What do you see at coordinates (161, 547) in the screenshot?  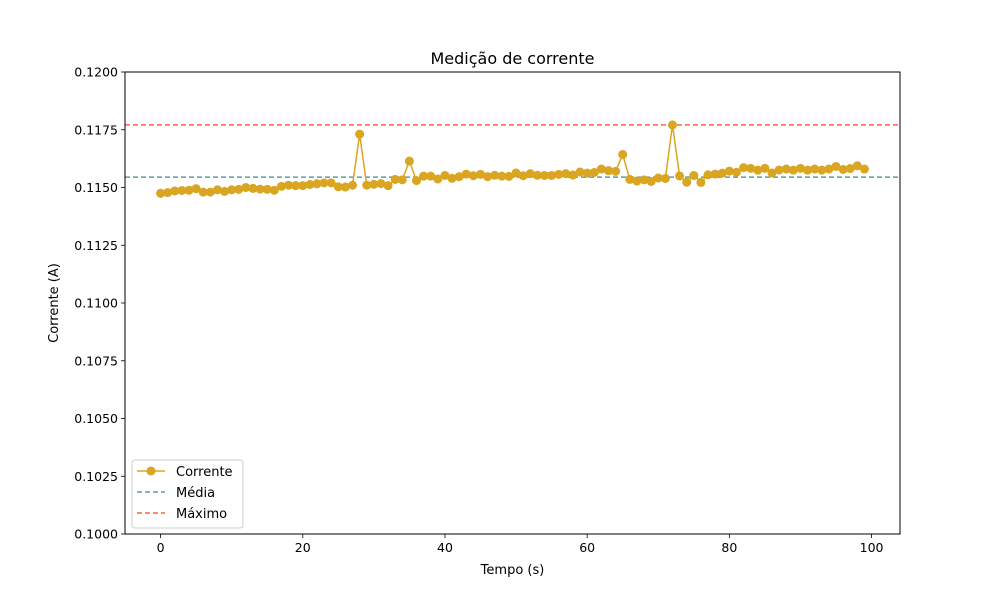 I see `x-tick-label: 0` at bounding box center [161, 547].